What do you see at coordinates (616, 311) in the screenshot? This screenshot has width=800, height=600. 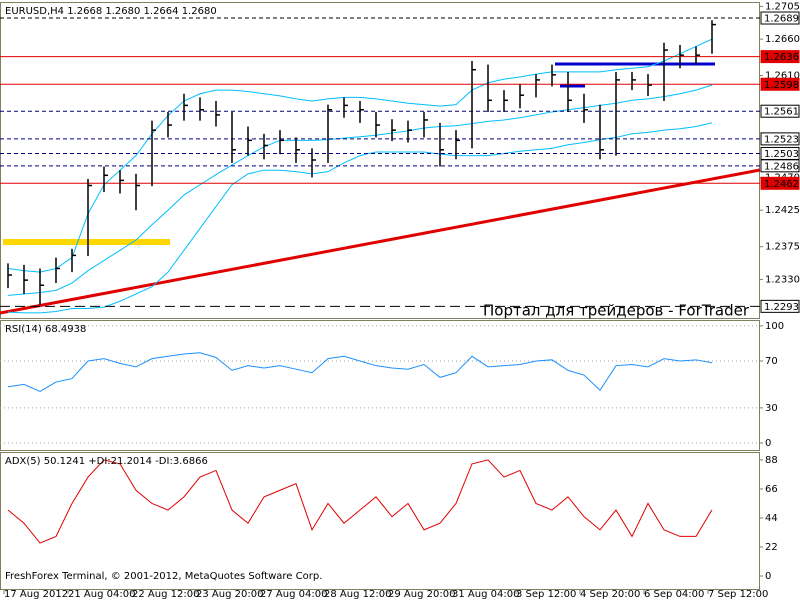 I see `watermark: Портал для трейдеров - ForTrader` at bounding box center [616, 311].